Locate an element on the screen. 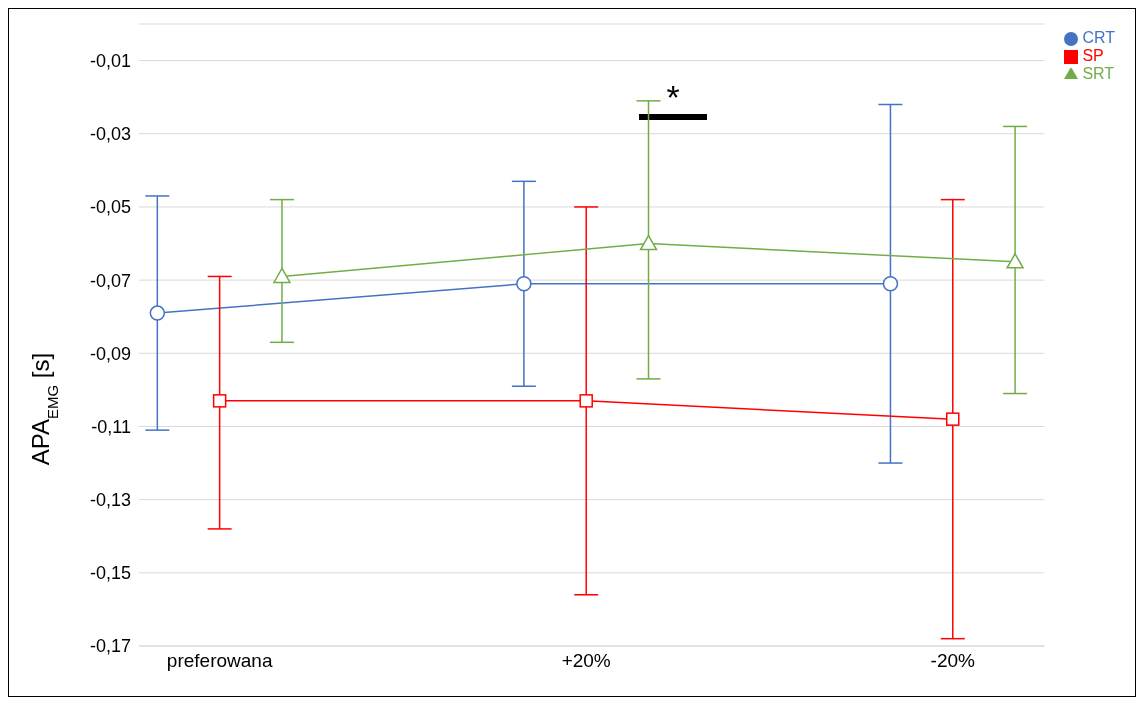  annotation: * is located at coordinates (673, 97).